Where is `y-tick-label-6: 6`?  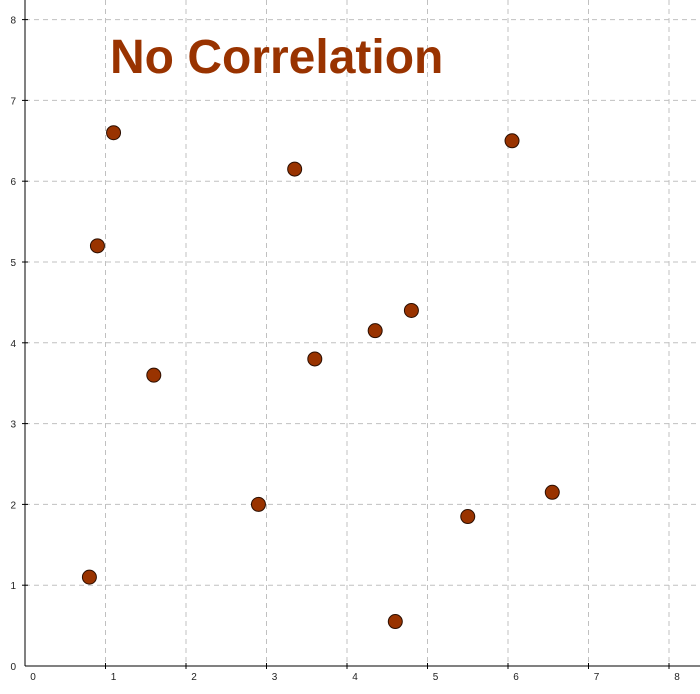 y-tick-label-6: 6 is located at coordinates (13, 182).